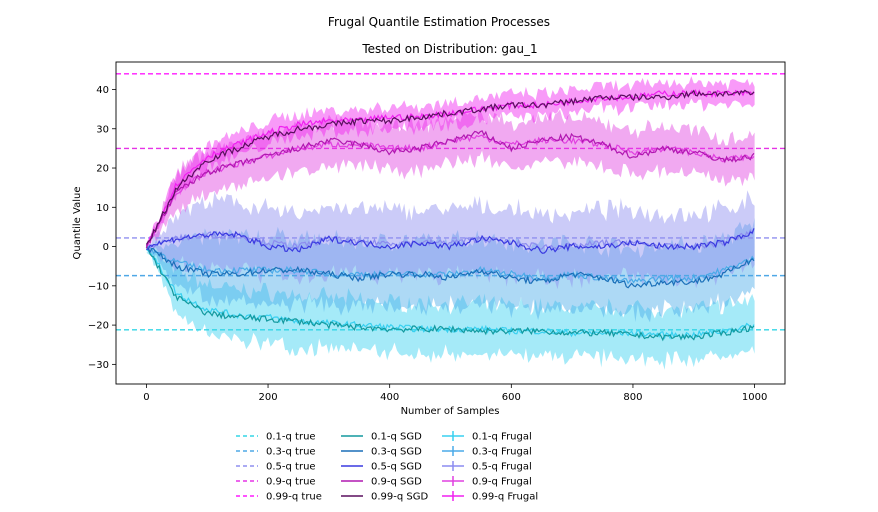 This screenshot has height=512, width=878. I want to click on y-tick-label: −30, so click(98, 365).